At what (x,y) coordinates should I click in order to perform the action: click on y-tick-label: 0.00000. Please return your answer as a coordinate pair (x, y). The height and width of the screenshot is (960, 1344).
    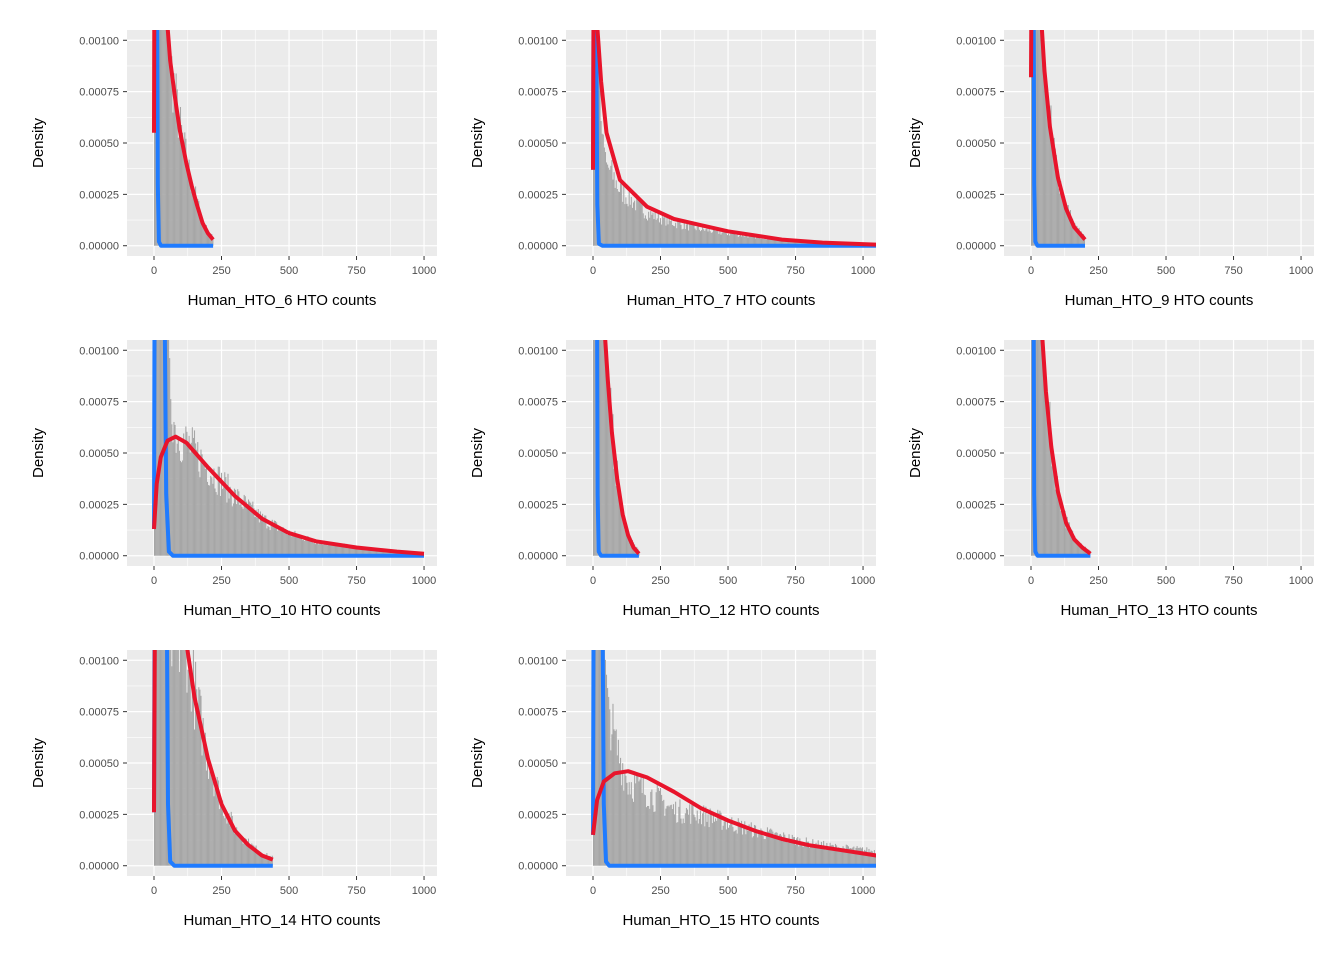
    Looking at the image, I should click on (538, 247).